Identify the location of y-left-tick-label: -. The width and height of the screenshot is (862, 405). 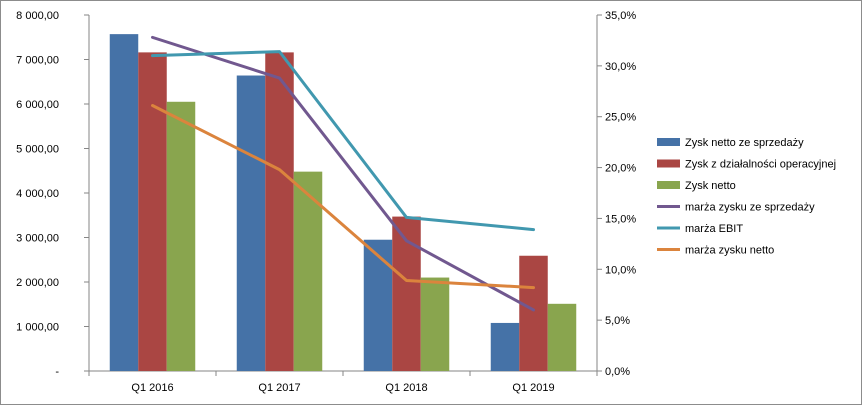
(57, 372).